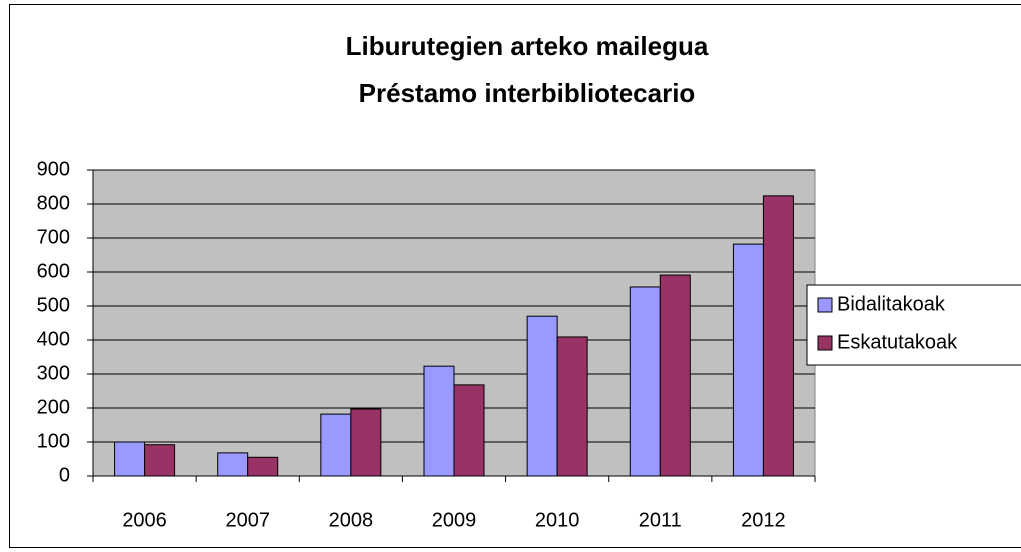  I want to click on chart-title: Liburutegien arteko mailegua, so click(527, 46).